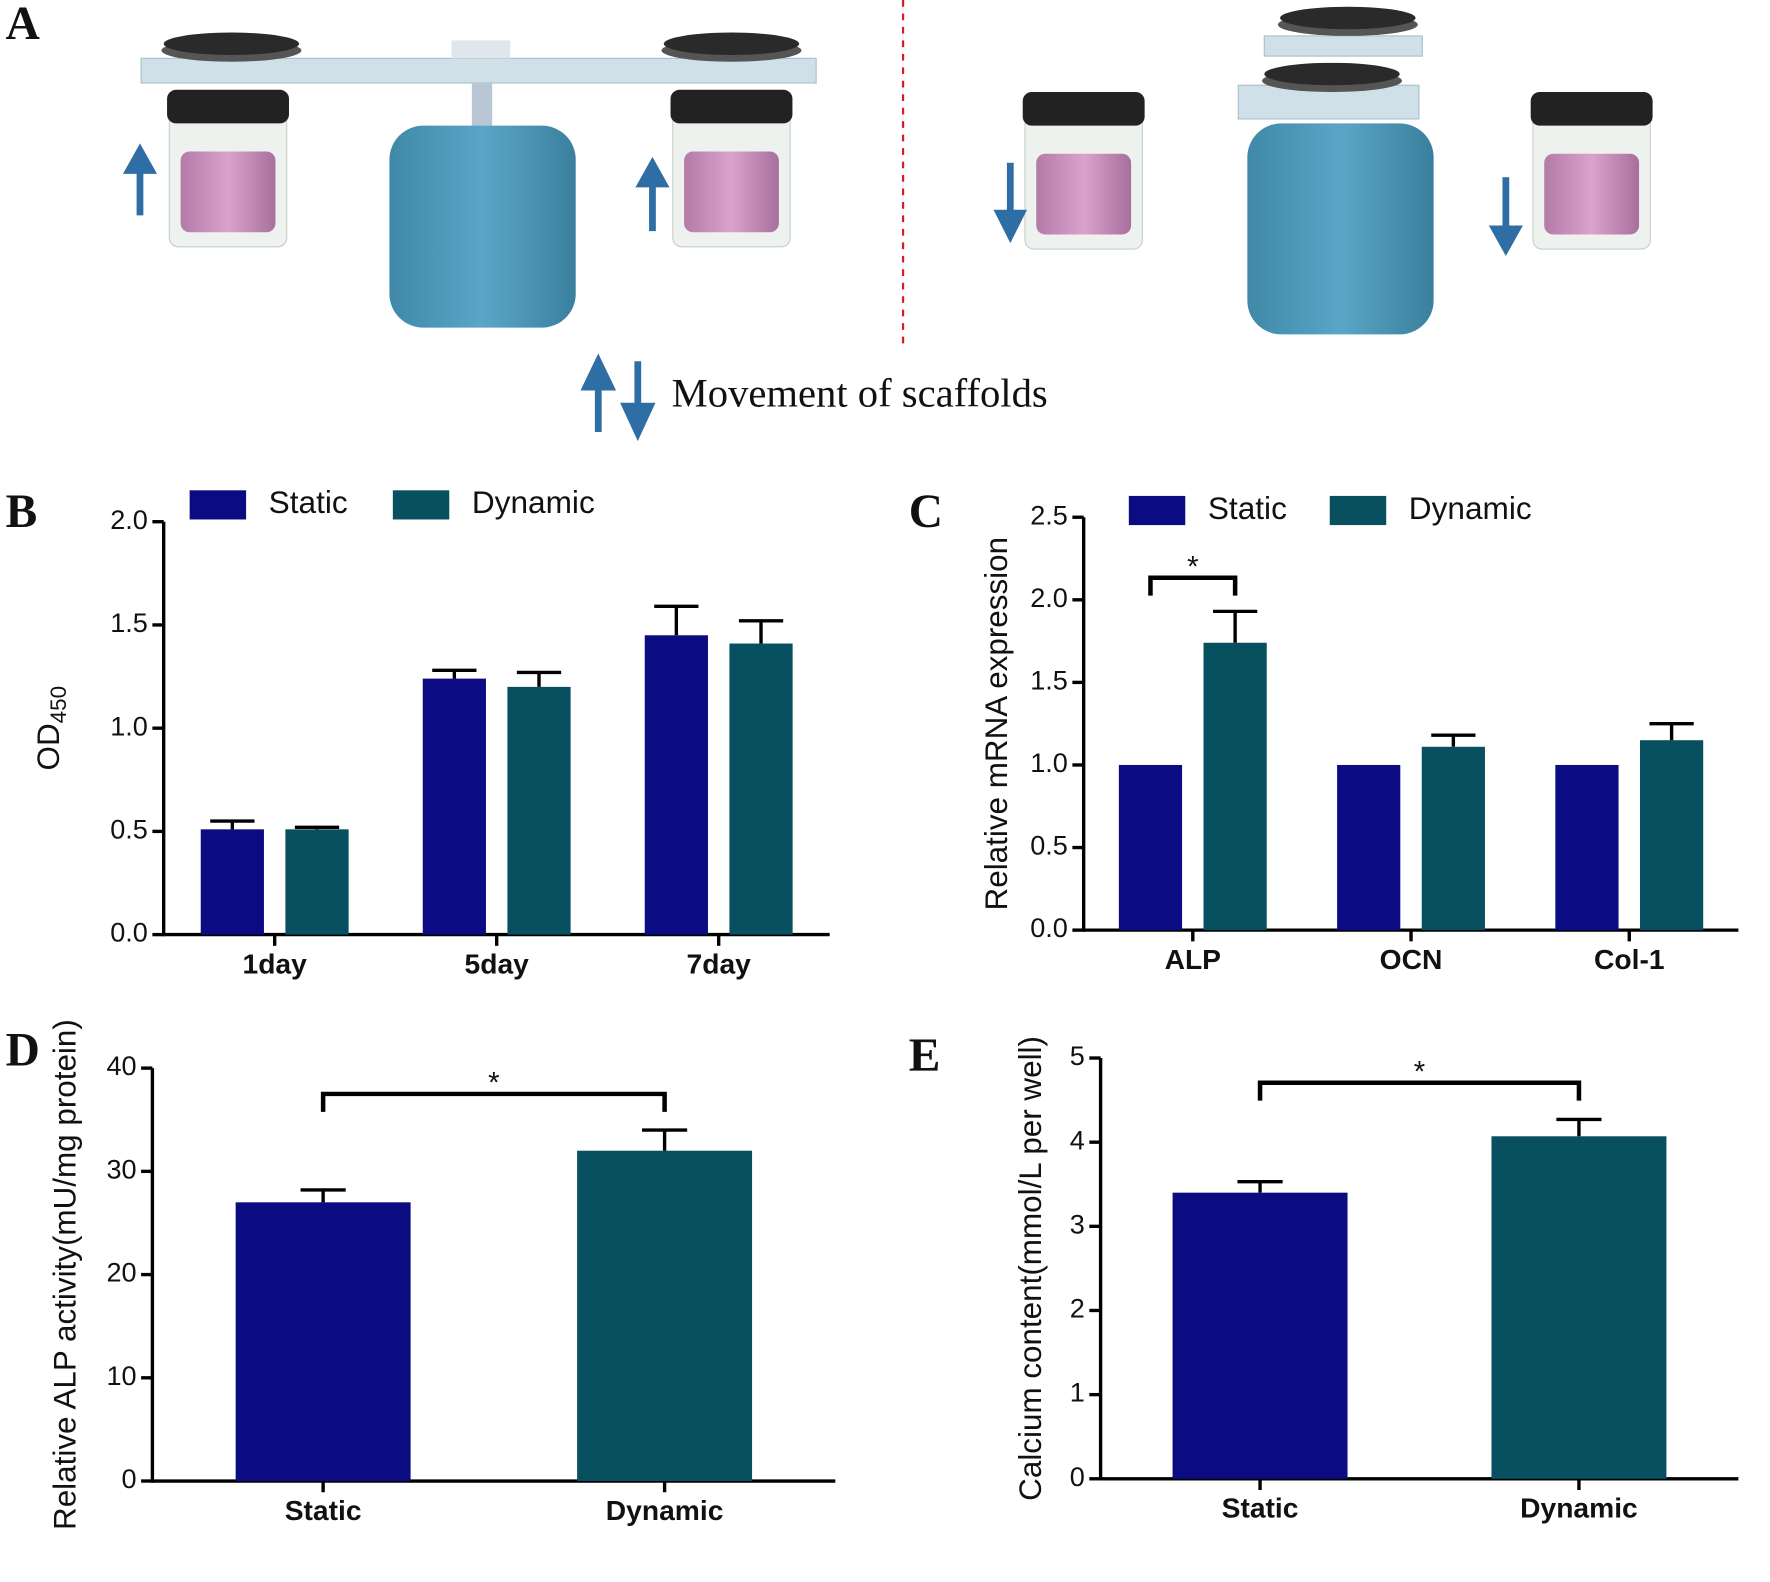 The width and height of the screenshot is (1770, 1582). I want to click on y-tick-label: 3, so click(1077, 1225).